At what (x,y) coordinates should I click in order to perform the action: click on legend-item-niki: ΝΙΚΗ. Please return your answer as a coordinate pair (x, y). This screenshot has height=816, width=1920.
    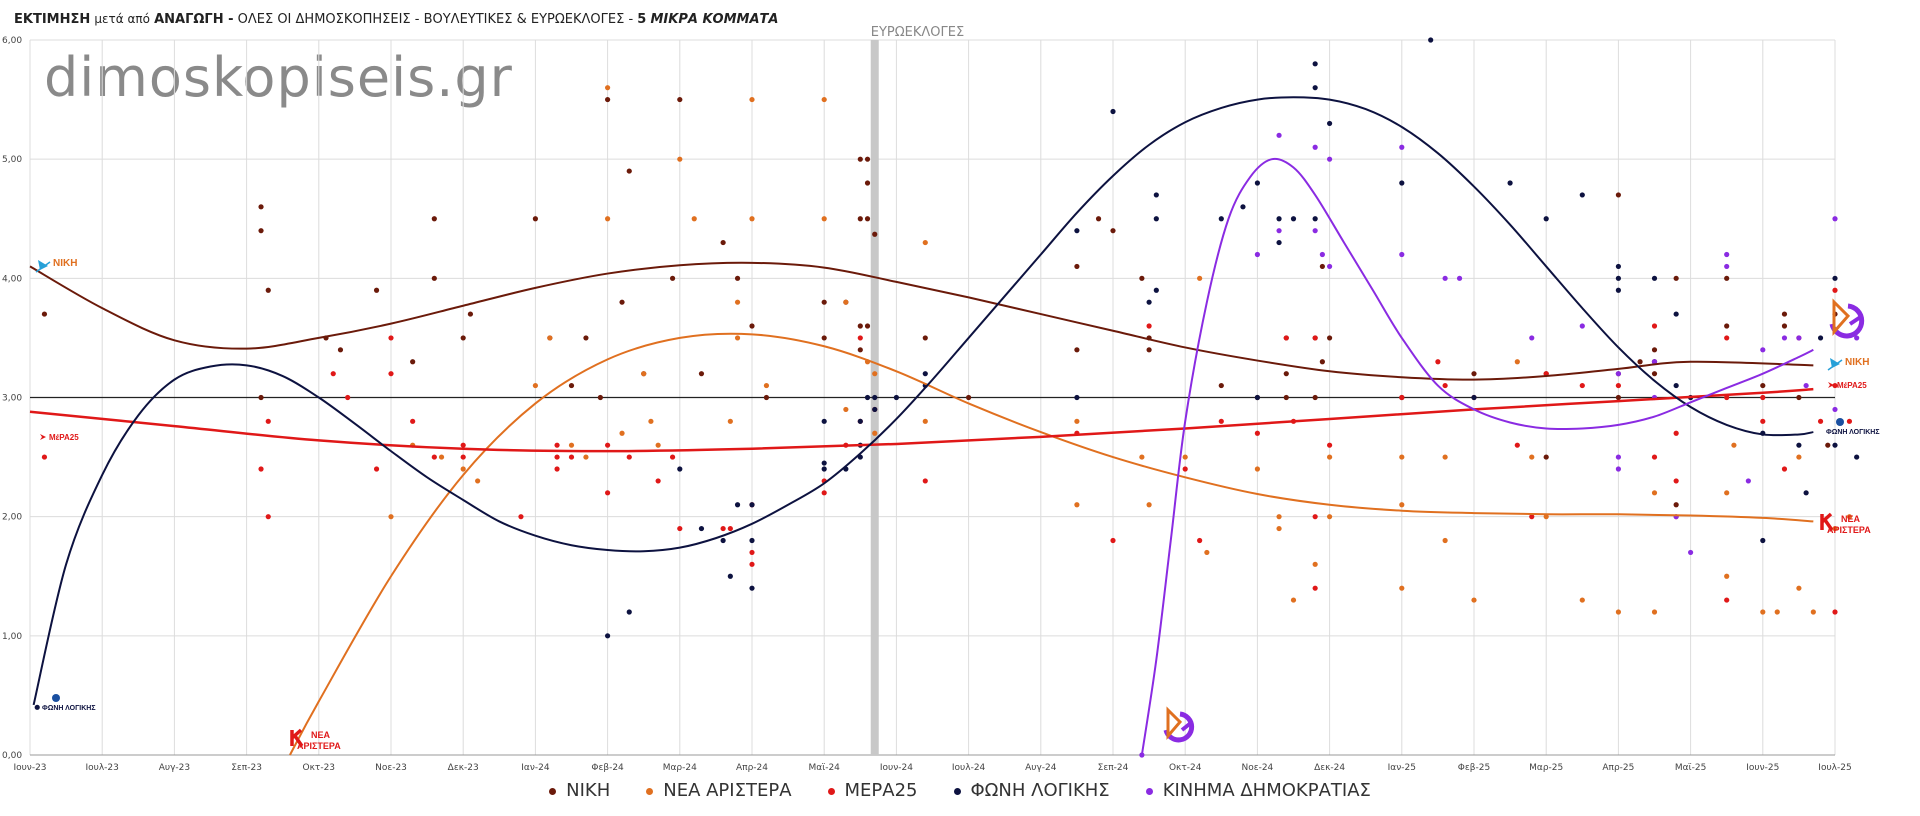
    Looking at the image, I should click on (579, 790).